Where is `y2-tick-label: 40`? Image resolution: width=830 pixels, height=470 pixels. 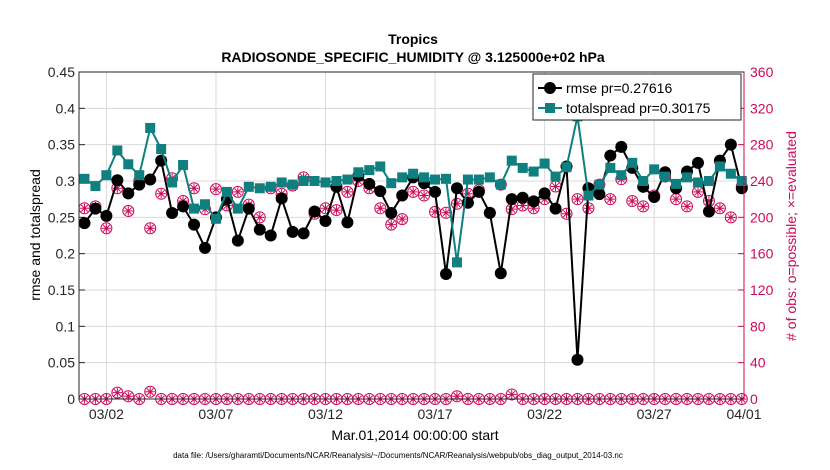
y2-tick-label: 40 is located at coordinates (758, 363).